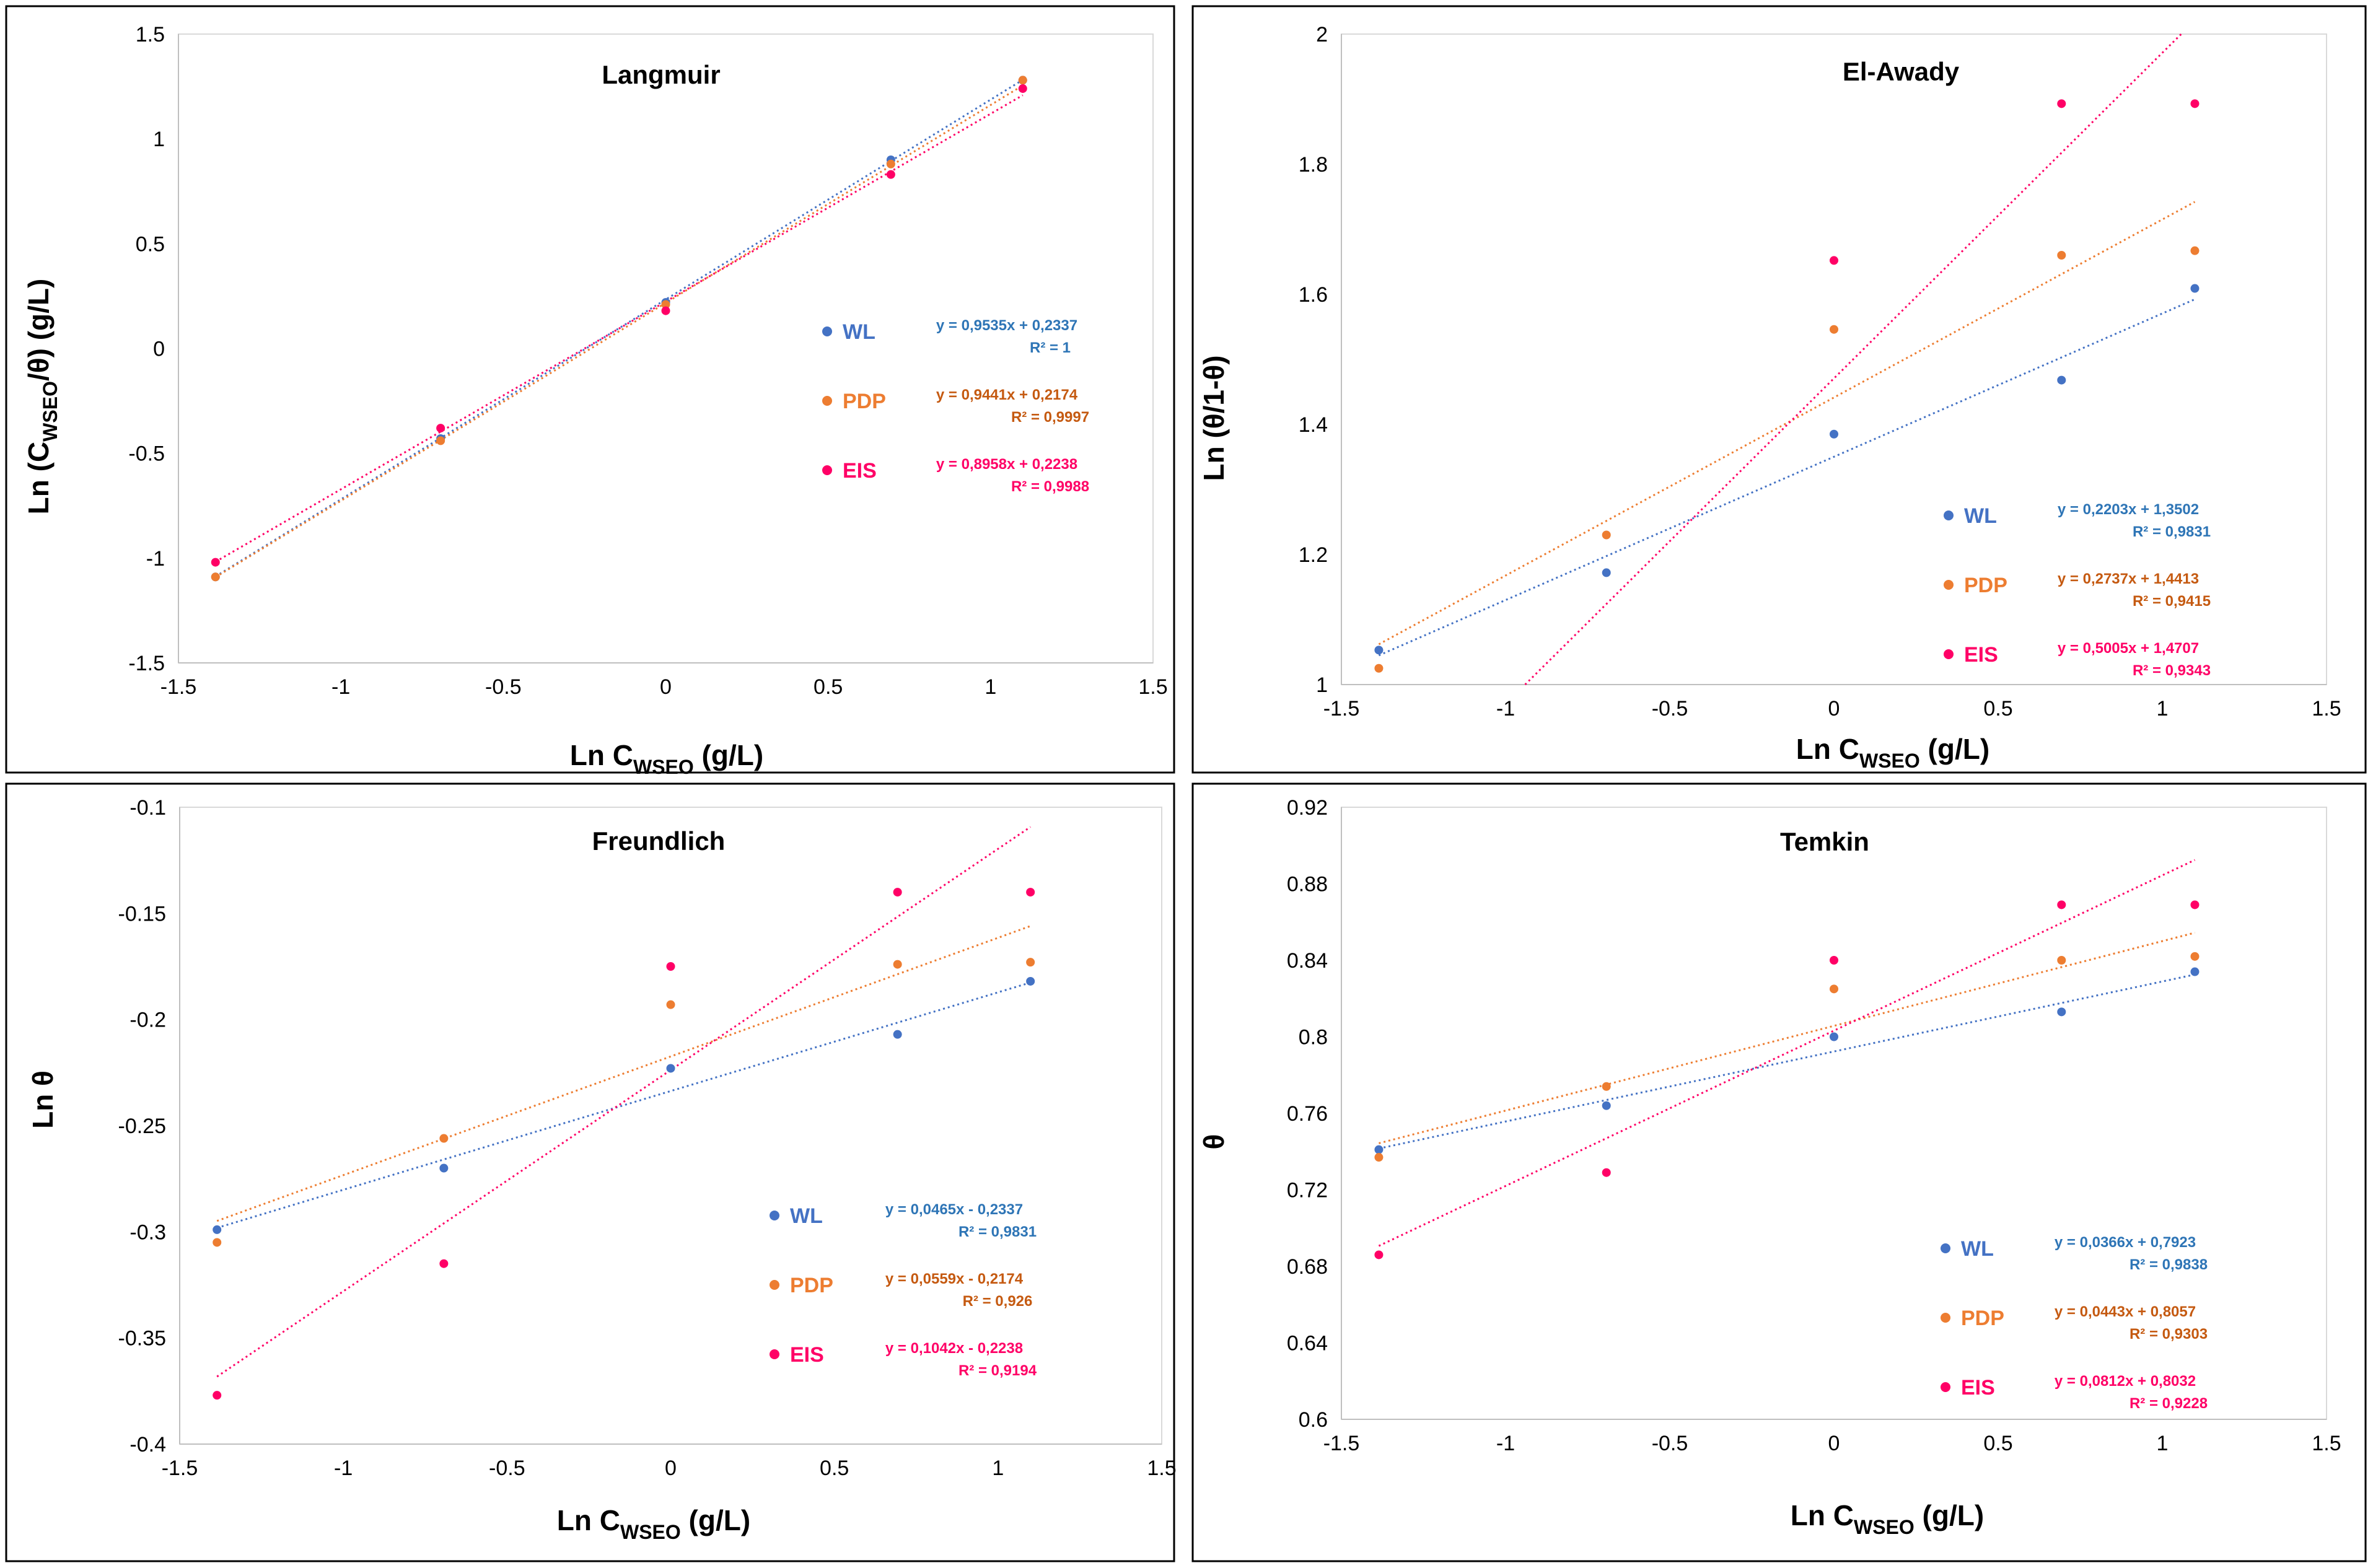 This screenshot has height=1568, width=2373. What do you see at coordinates (654, 1523) in the screenshot?
I see `freundlich-x-axis-label: Ln CWSEO (g/L)` at bounding box center [654, 1523].